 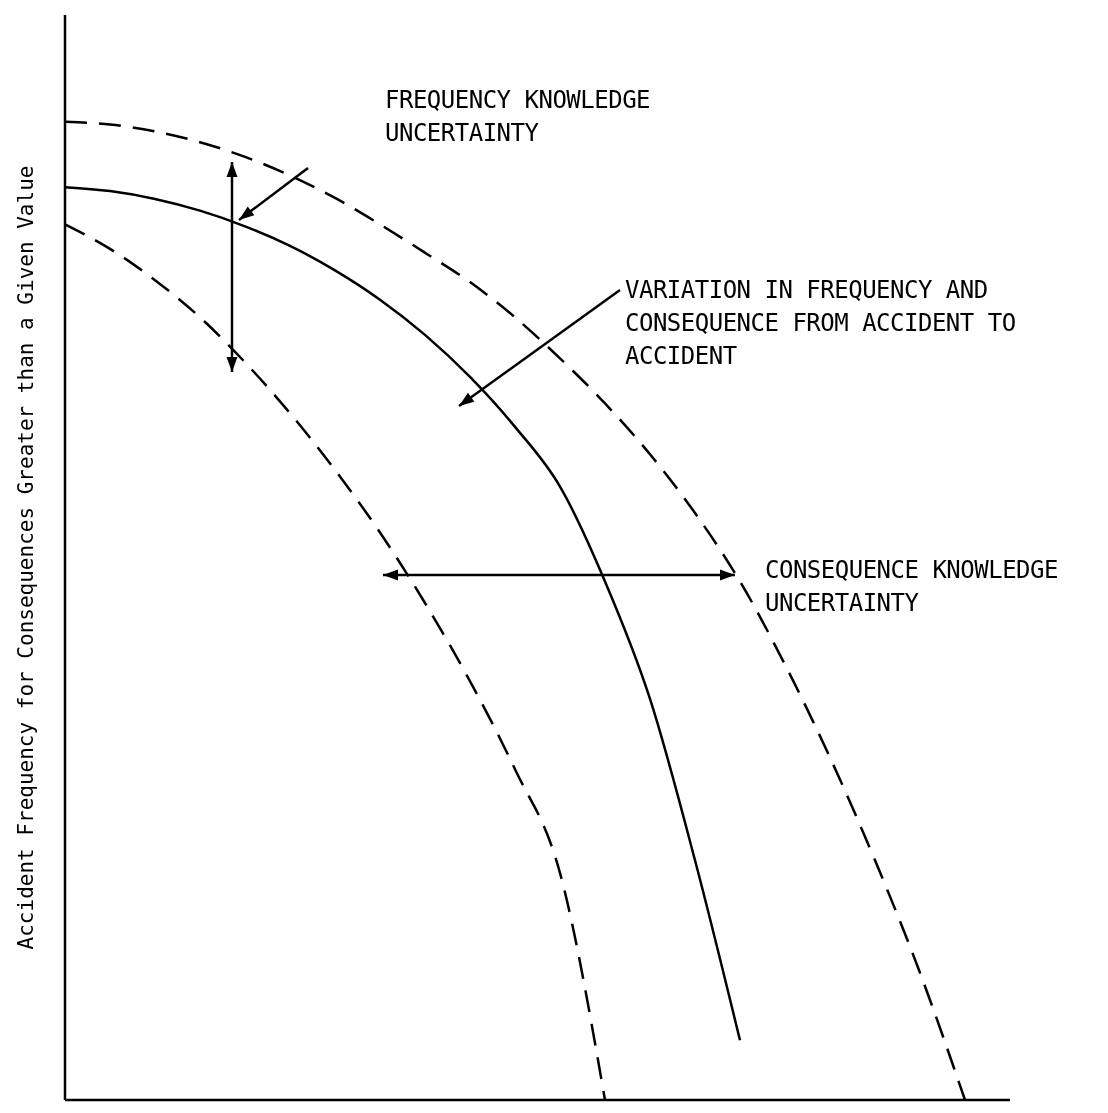 What do you see at coordinates (26, 557) in the screenshot?
I see `y-axis-title: Accident Frequency for Consequences Greater than a Given Value` at bounding box center [26, 557].